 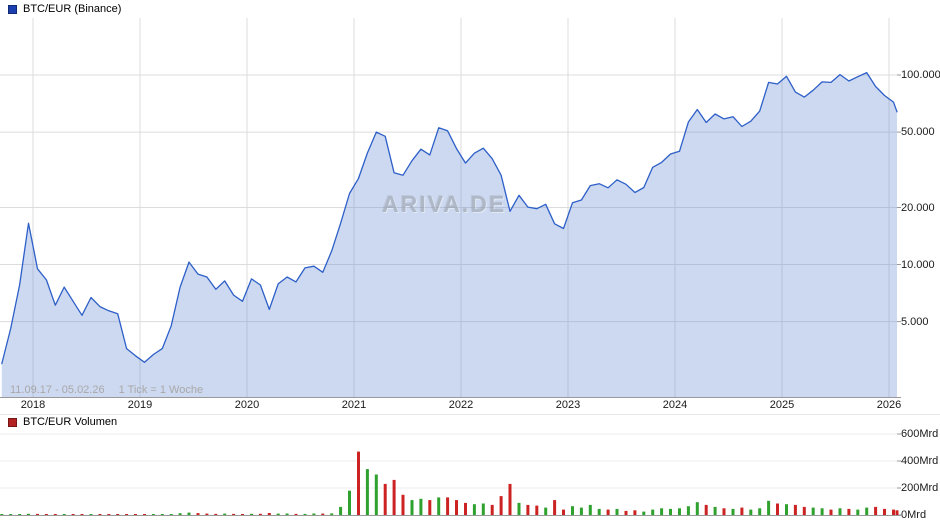 What do you see at coordinates (920, 75) in the screenshot?
I see `price-ytick-100000: 100.000` at bounding box center [920, 75].